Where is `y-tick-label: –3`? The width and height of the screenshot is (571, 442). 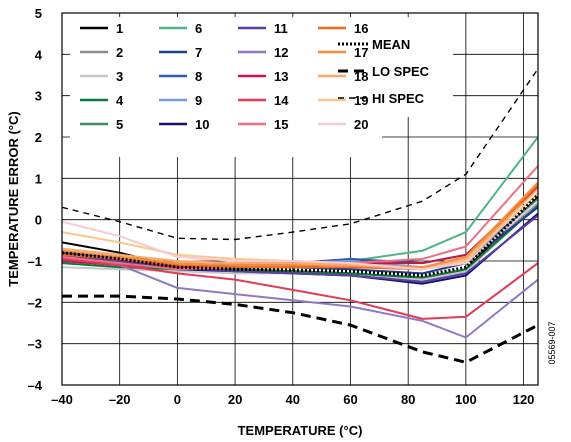
y-tick-label: –3 is located at coordinates (35, 344).